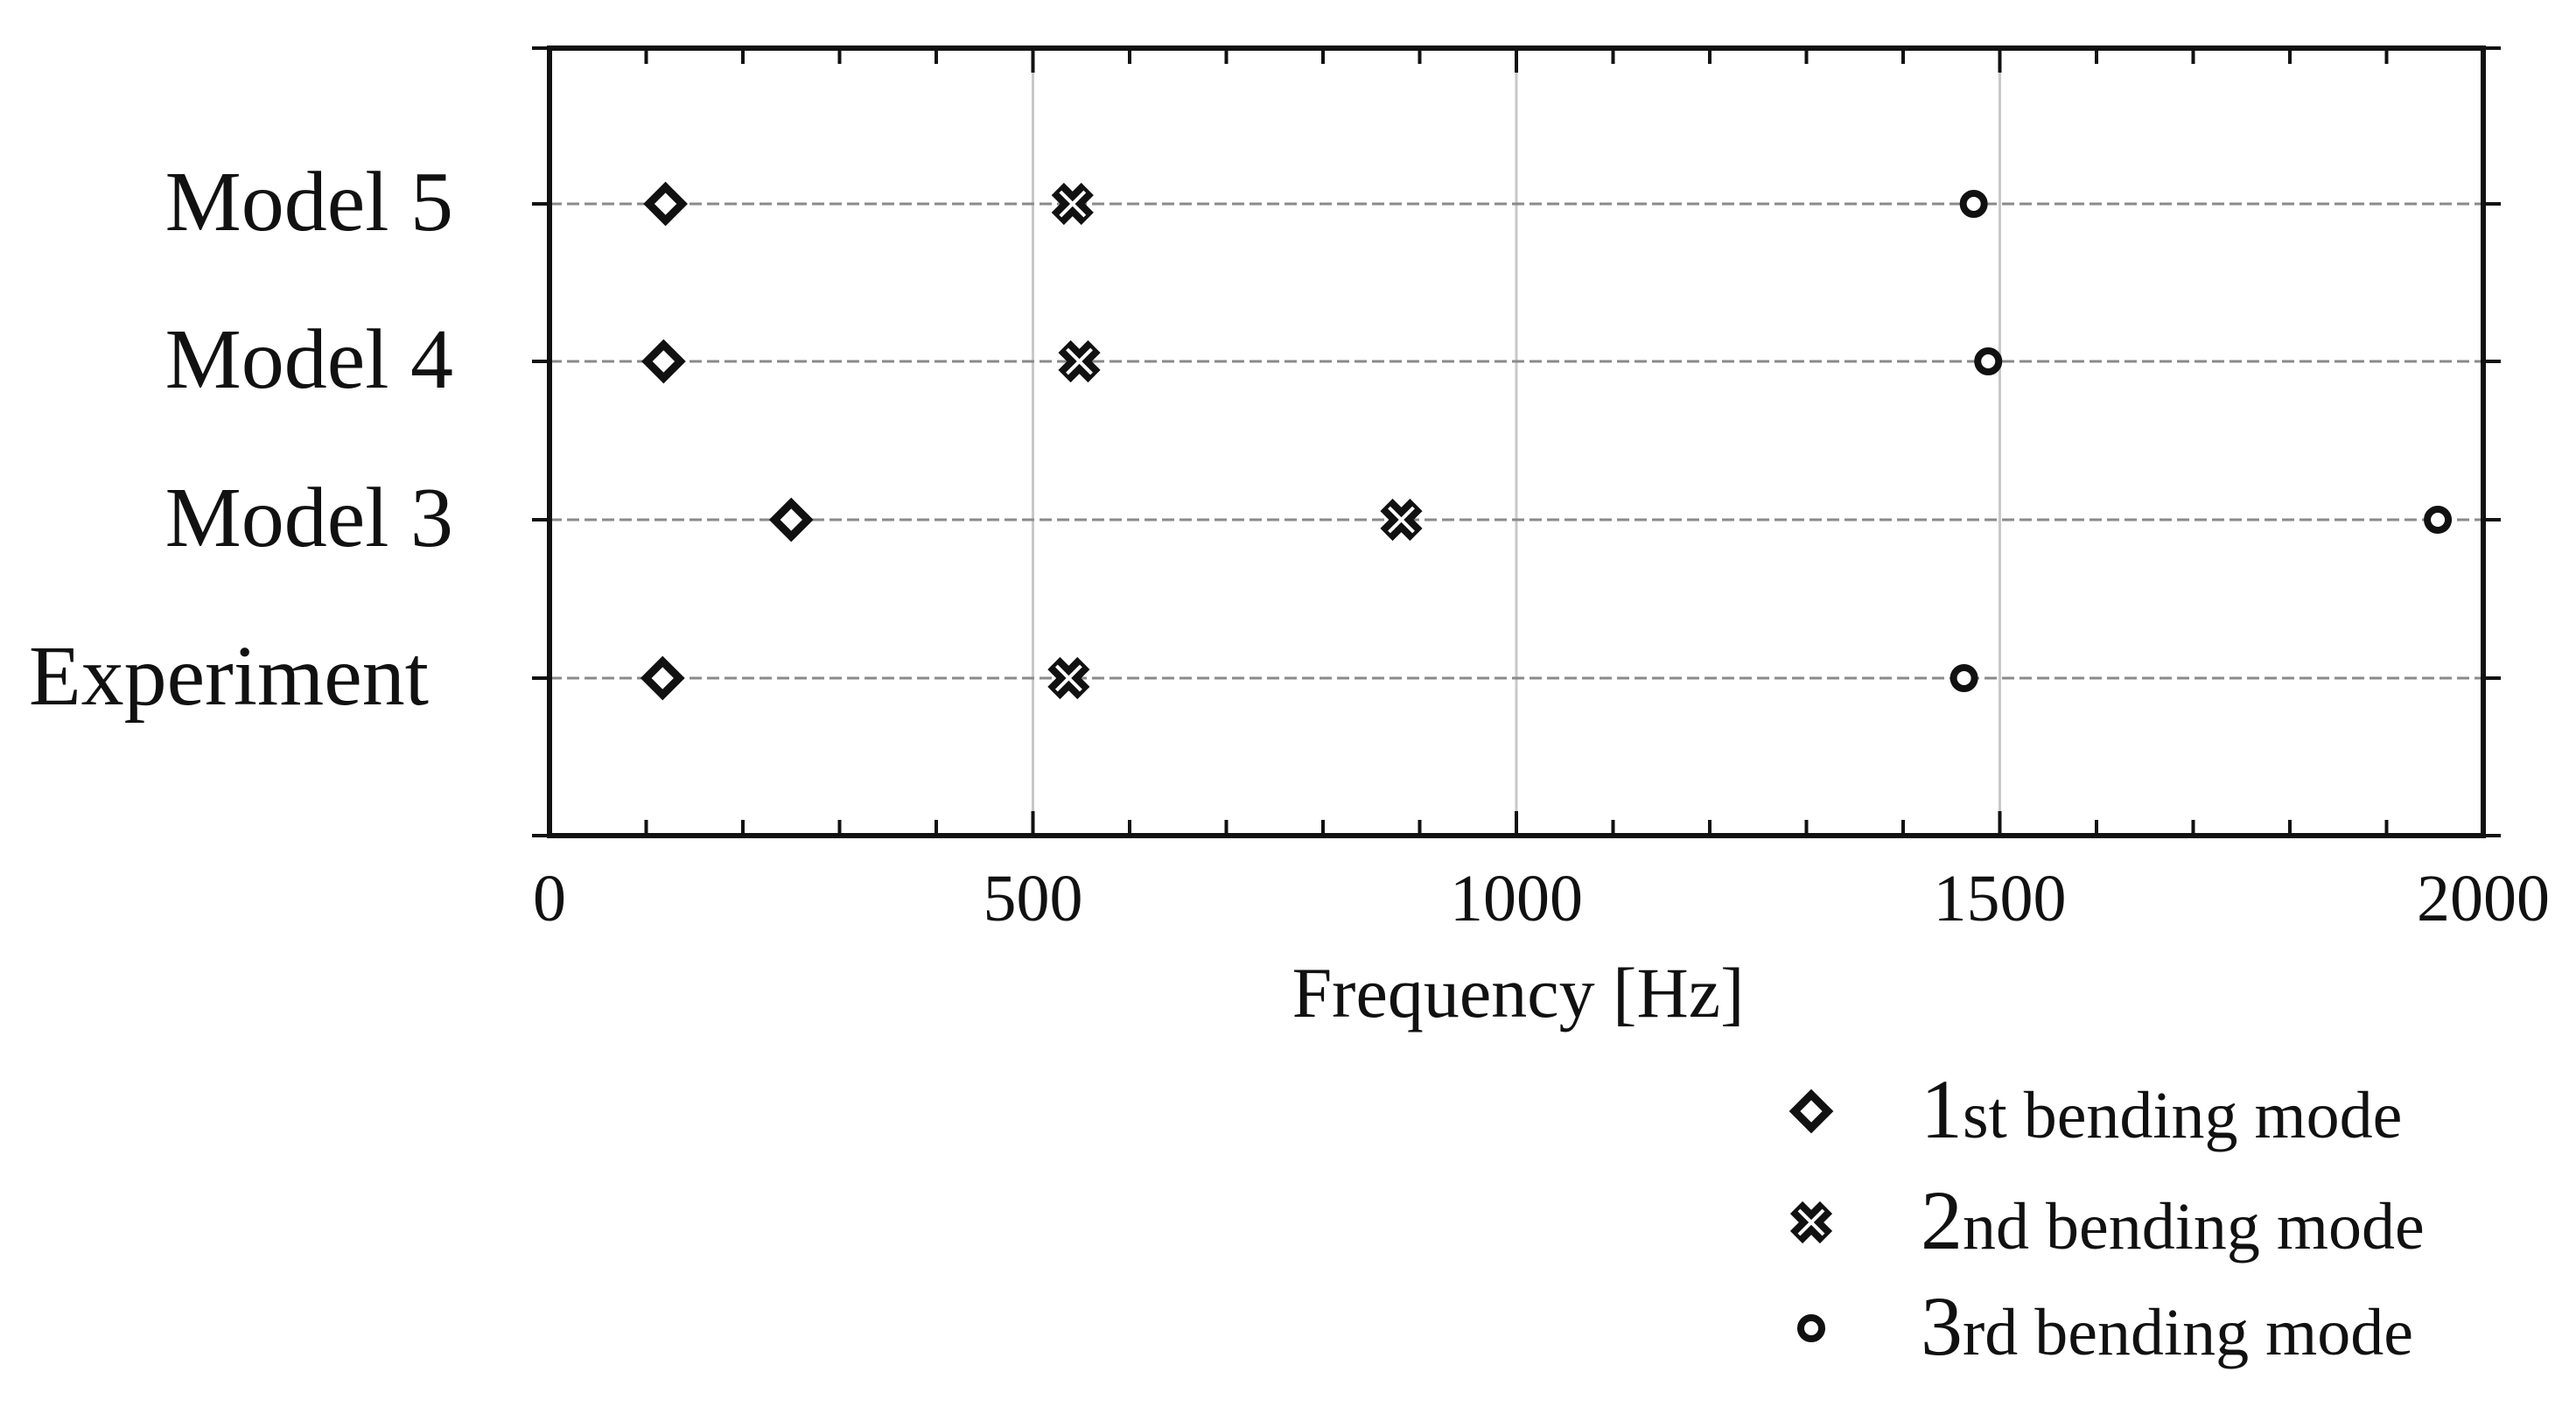 The height and width of the screenshot is (1407, 2576). Describe the element at coordinates (549, 898) in the screenshot. I see `x-tick-label: 0` at that location.